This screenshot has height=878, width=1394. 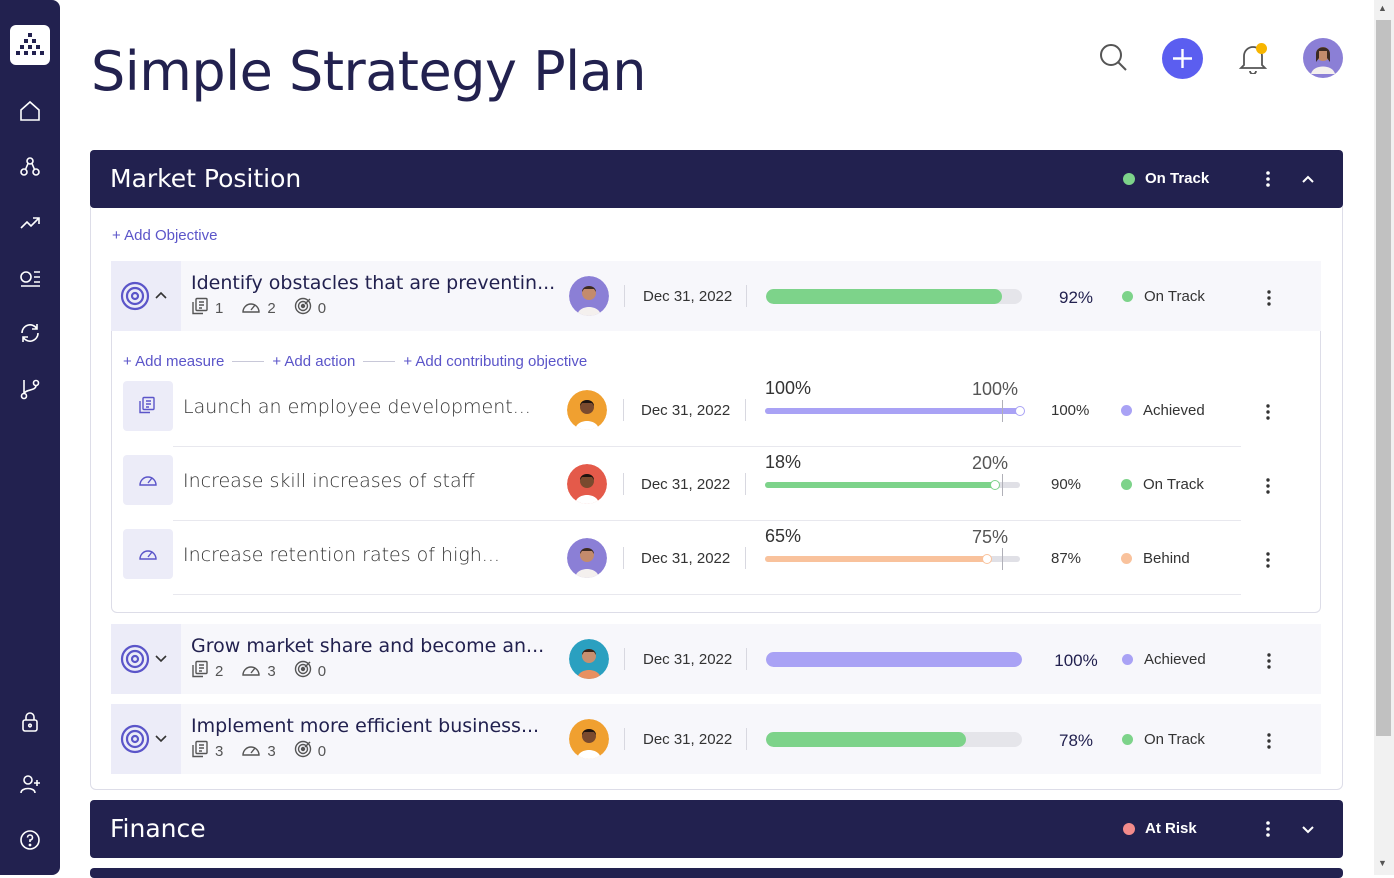 What do you see at coordinates (30, 167) in the screenshot?
I see `hierarchy-icon` at bounding box center [30, 167].